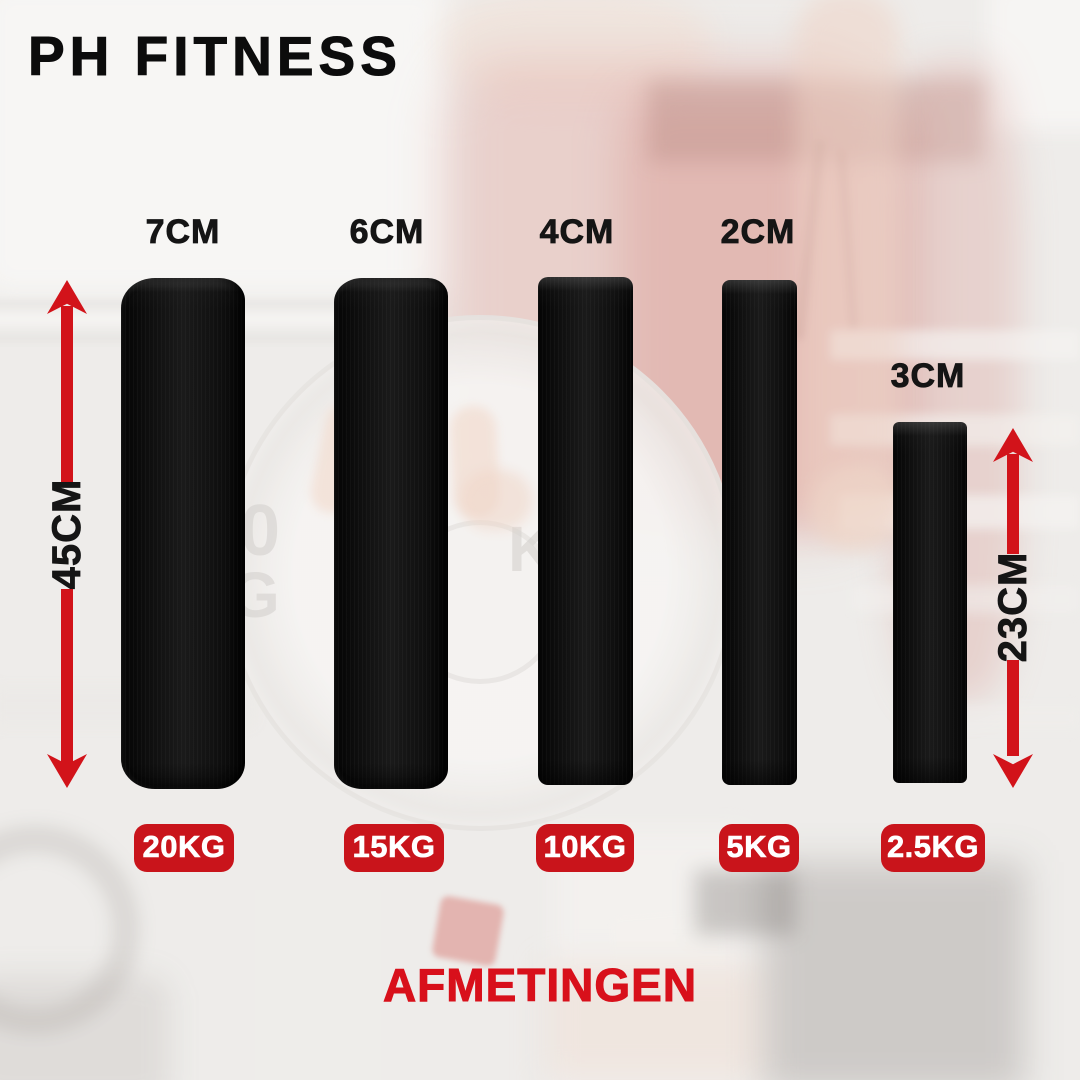  I want to click on arrowhead-down-icon, so click(1013, 771).